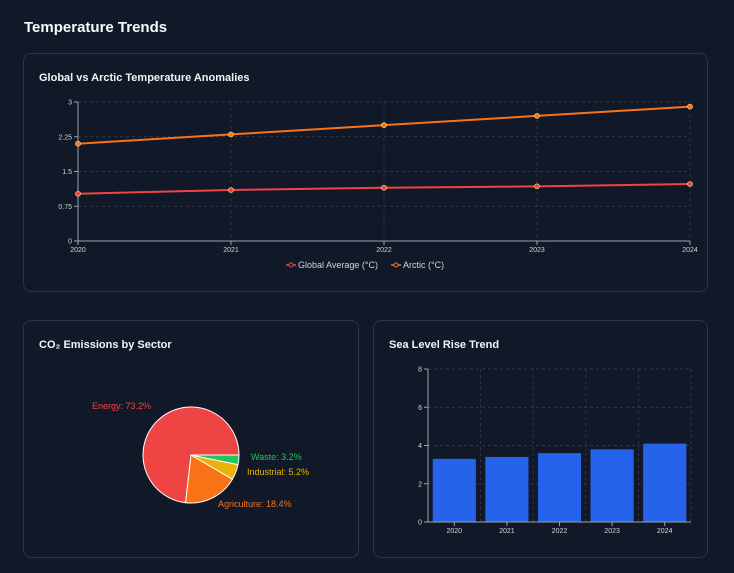  What do you see at coordinates (276, 457) in the screenshot?
I see `pie-slice-label: Waste: 3.2%` at bounding box center [276, 457].